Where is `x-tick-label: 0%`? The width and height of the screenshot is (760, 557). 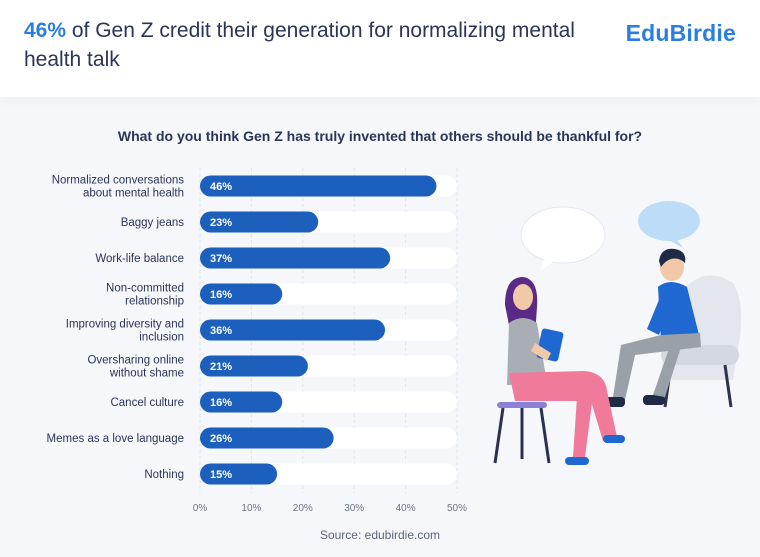 x-tick-label: 0% is located at coordinates (200, 508).